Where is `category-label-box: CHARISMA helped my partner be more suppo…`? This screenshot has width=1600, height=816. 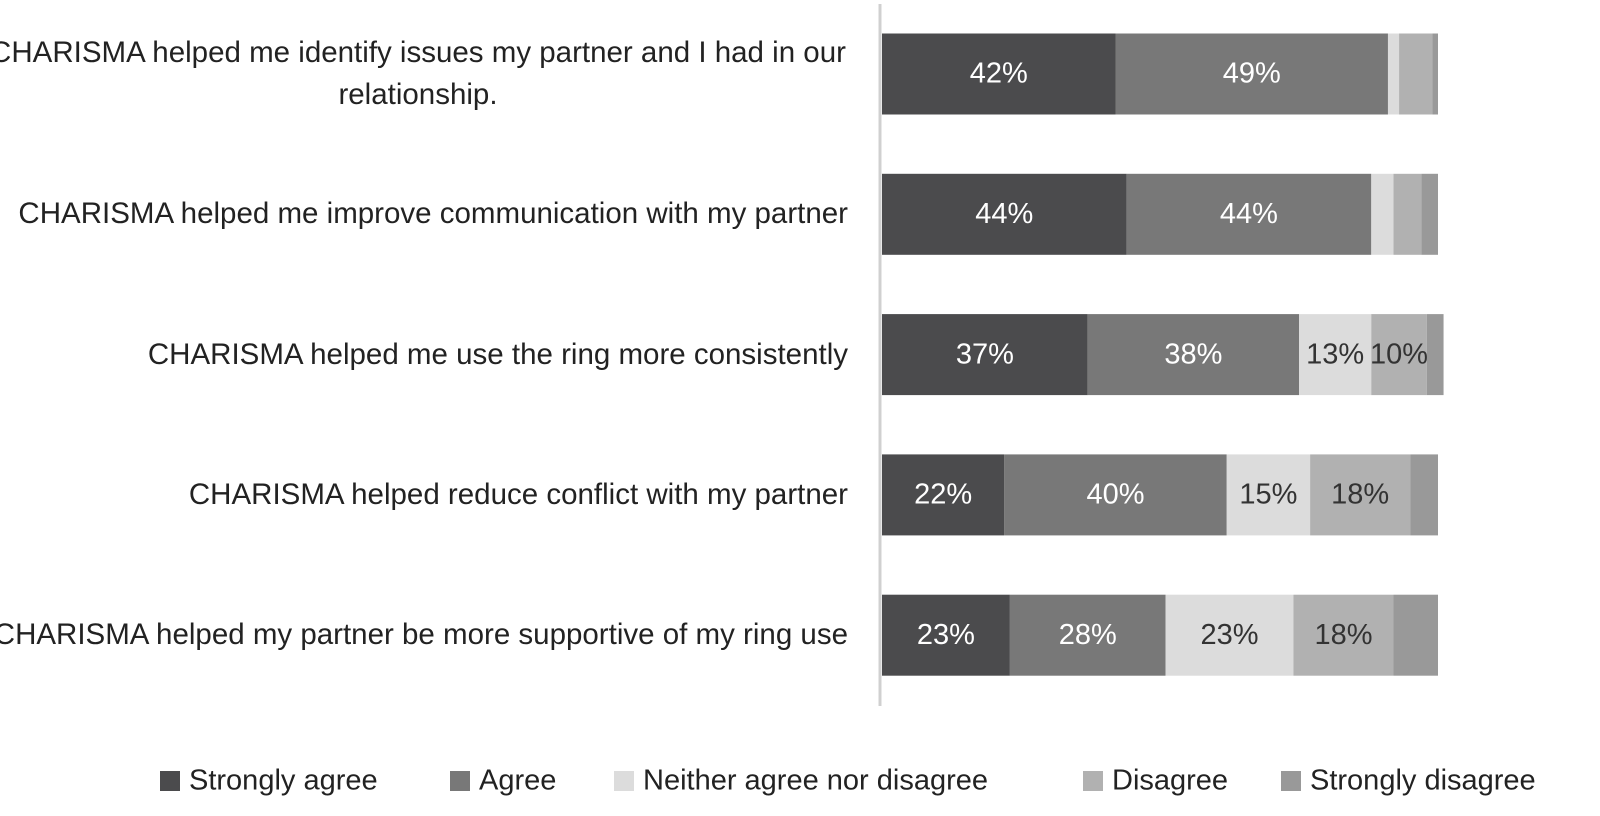
category-label-box: CHARISMA helped my partner be more suppo… is located at coordinates (424, 635).